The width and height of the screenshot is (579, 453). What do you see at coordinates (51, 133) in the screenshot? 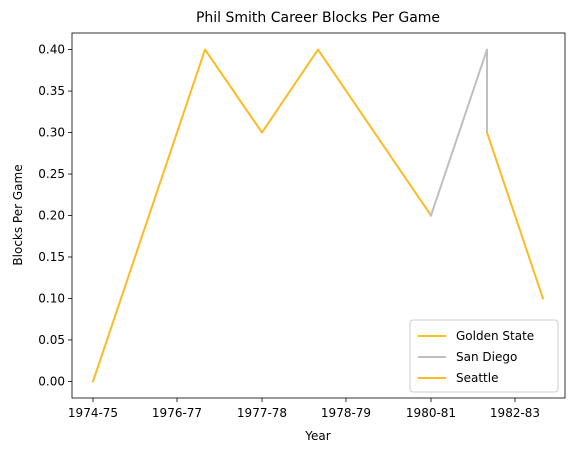
I see `y-tick-label: 0.30` at bounding box center [51, 133].